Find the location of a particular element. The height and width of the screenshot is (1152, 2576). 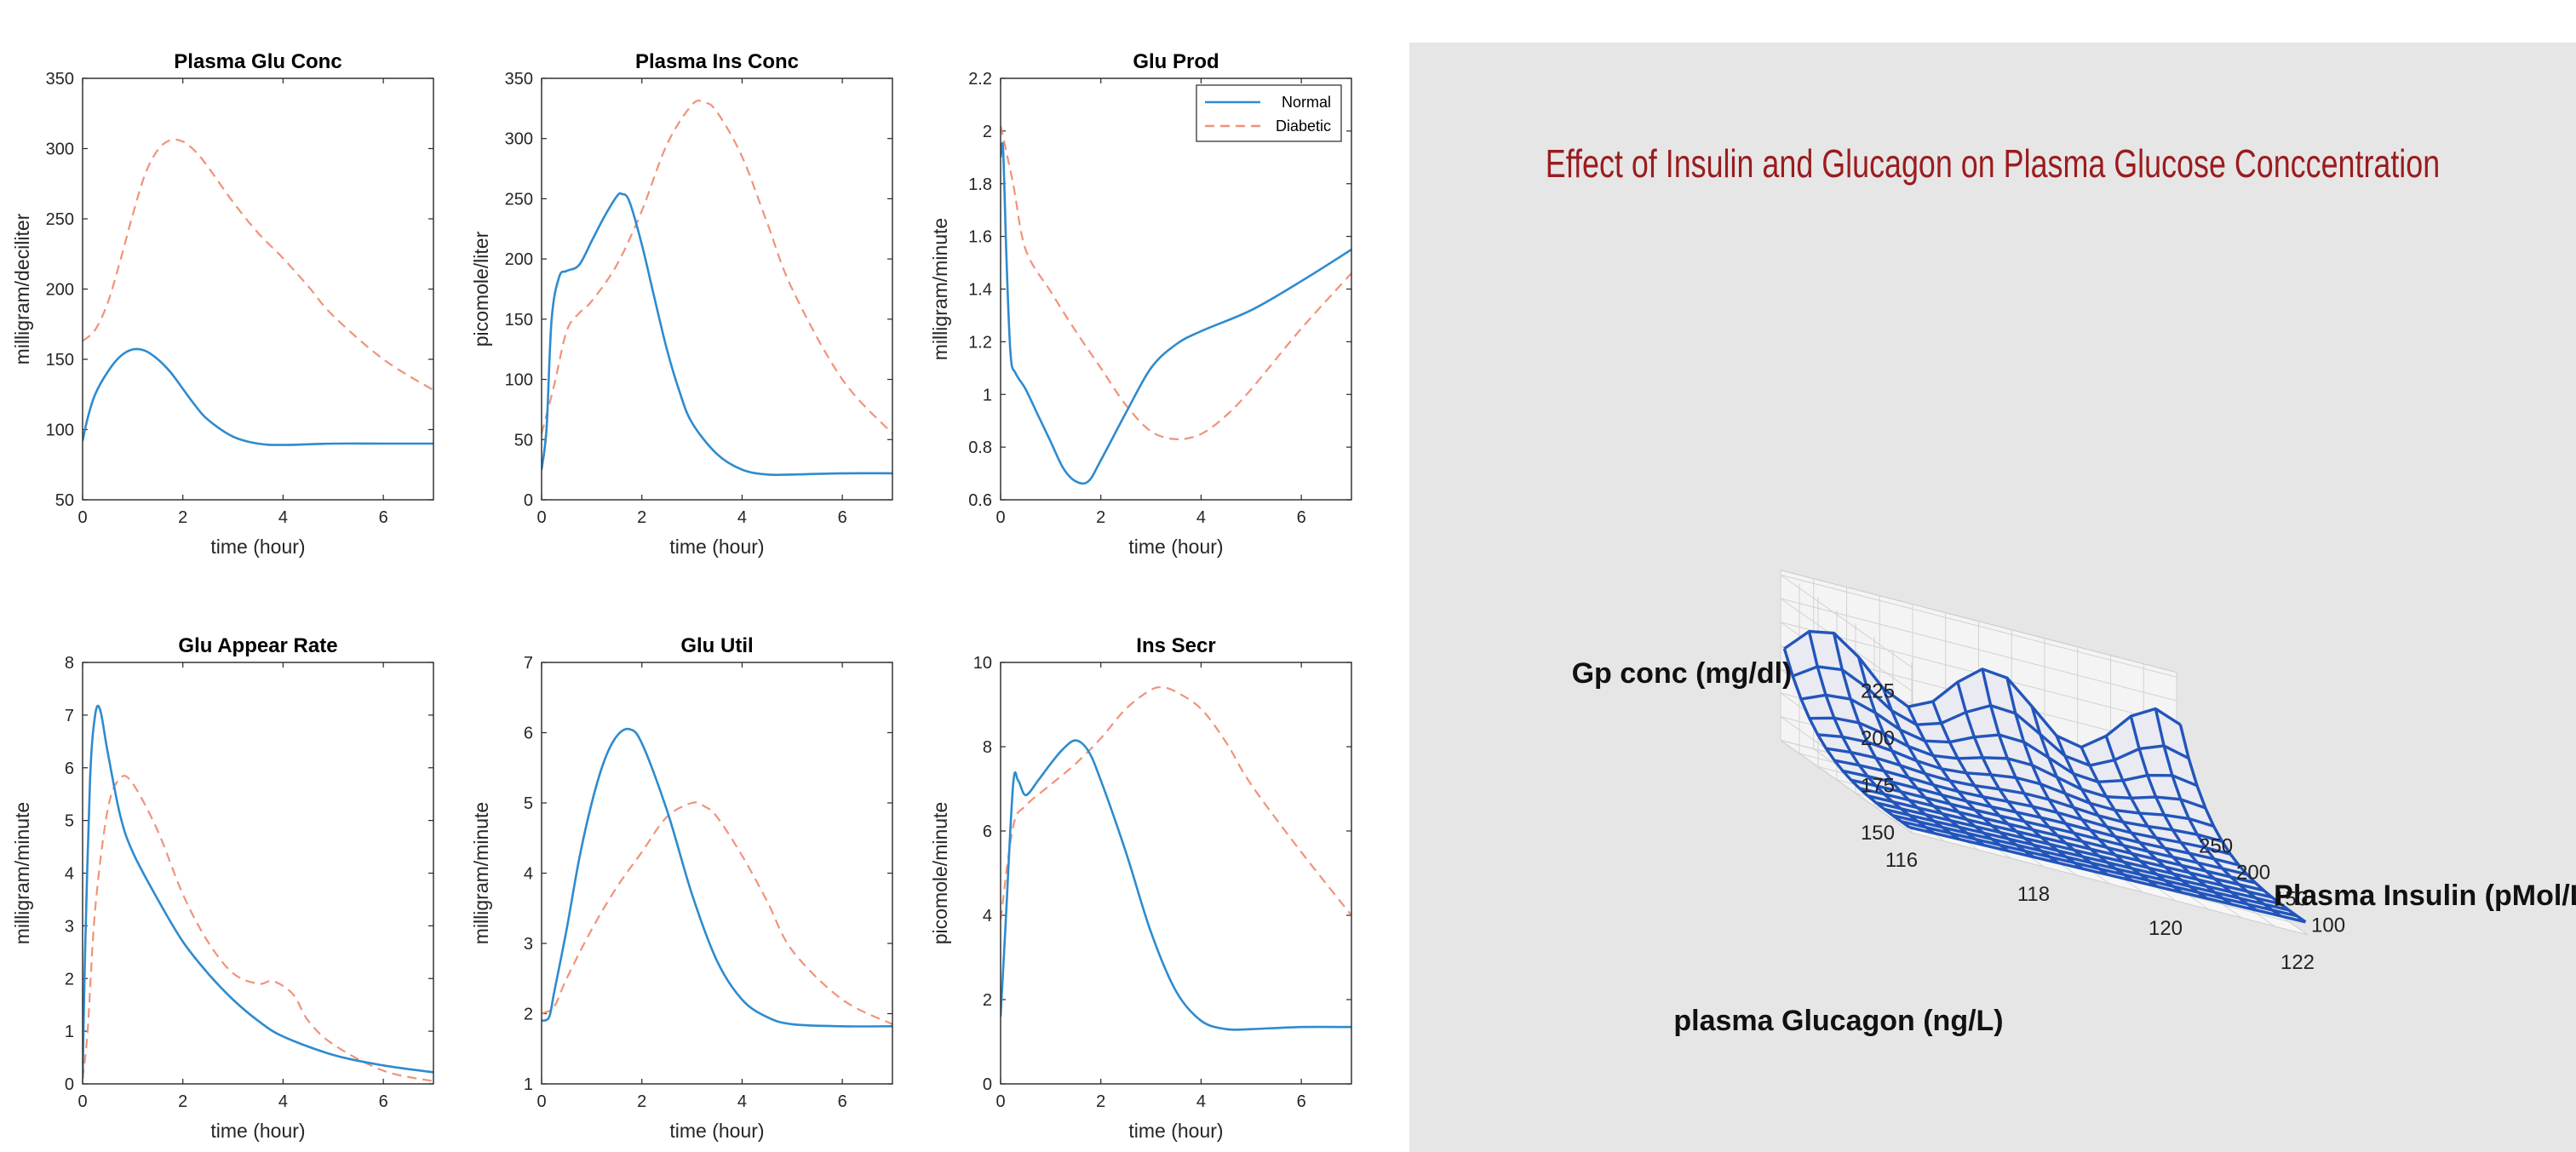

z-tick-label: 225 is located at coordinates (1878, 691).